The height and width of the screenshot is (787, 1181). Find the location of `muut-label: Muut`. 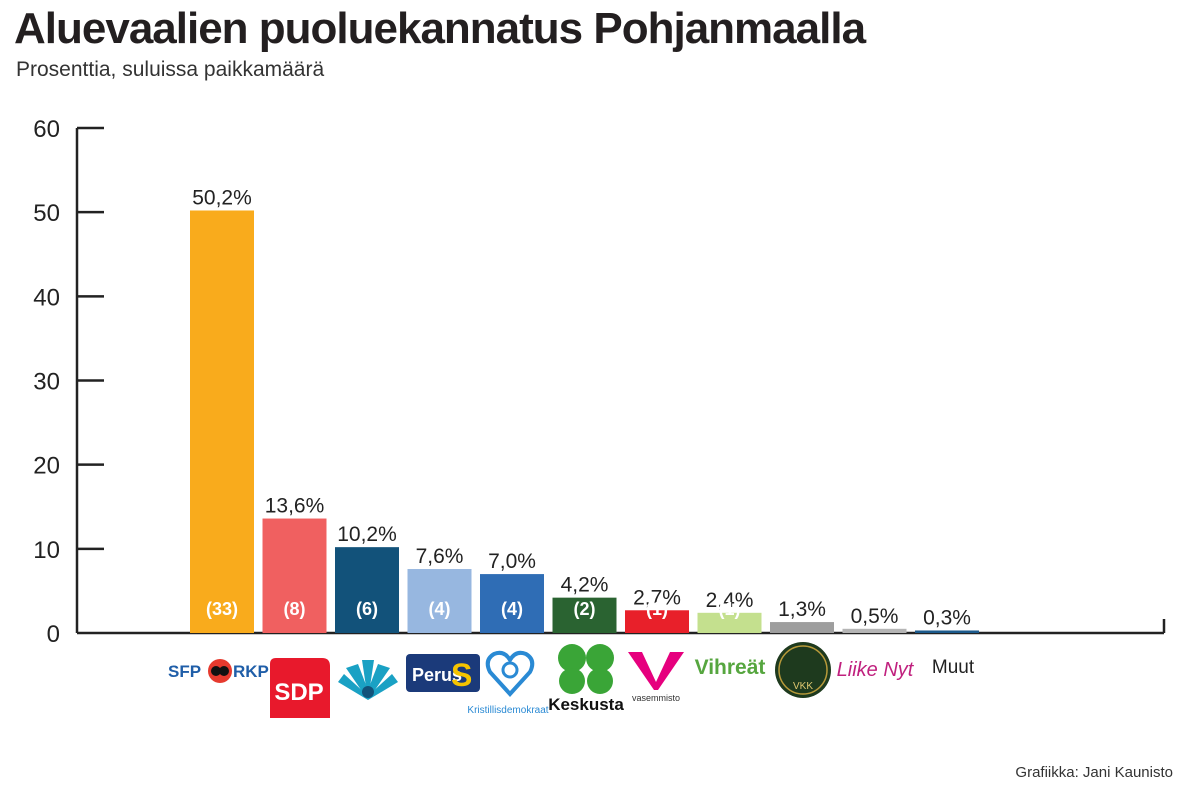

muut-label: Muut is located at coordinates (953, 667).